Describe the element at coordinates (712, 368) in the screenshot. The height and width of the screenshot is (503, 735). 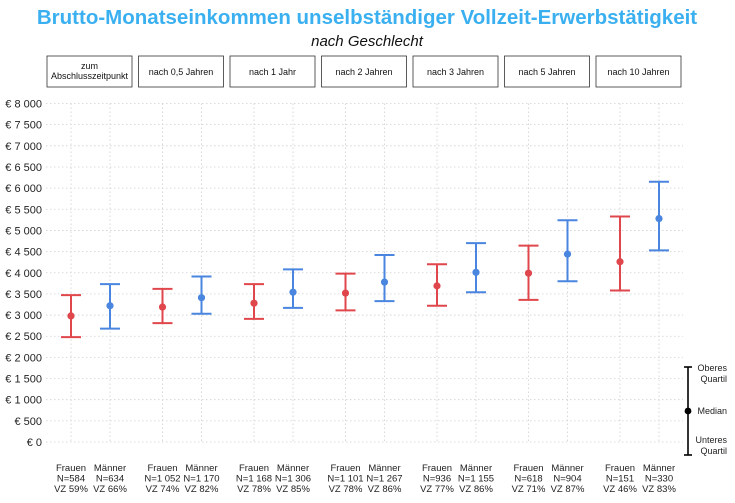
I see `legend-upper-label: Oberes` at that location.